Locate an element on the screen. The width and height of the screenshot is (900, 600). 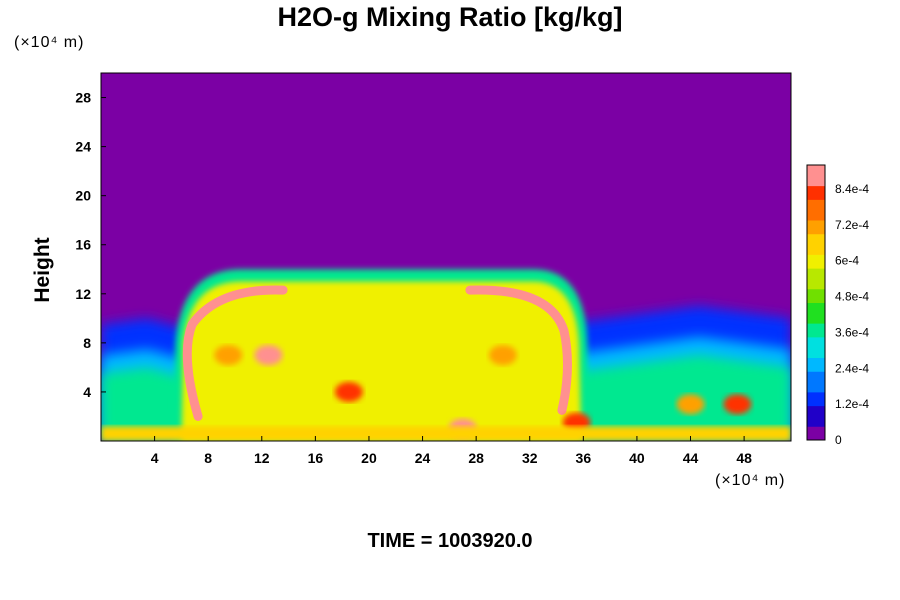
anvil-edge-right is located at coordinates (518, 350).